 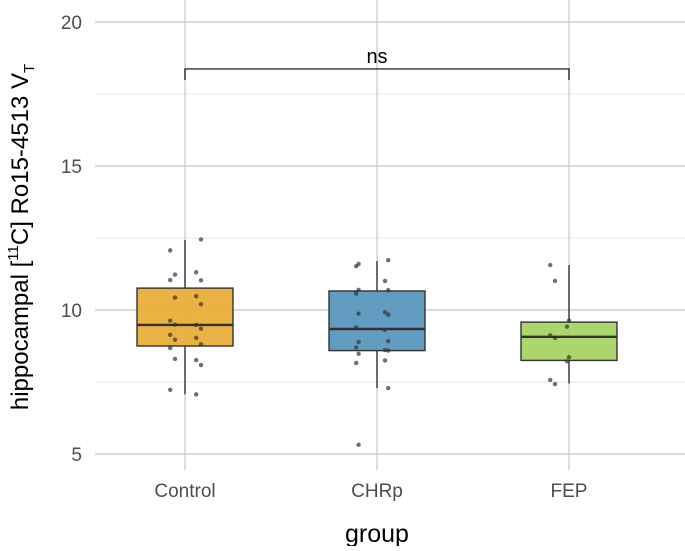 I want to click on bracket-line, so click(x=377, y=74).